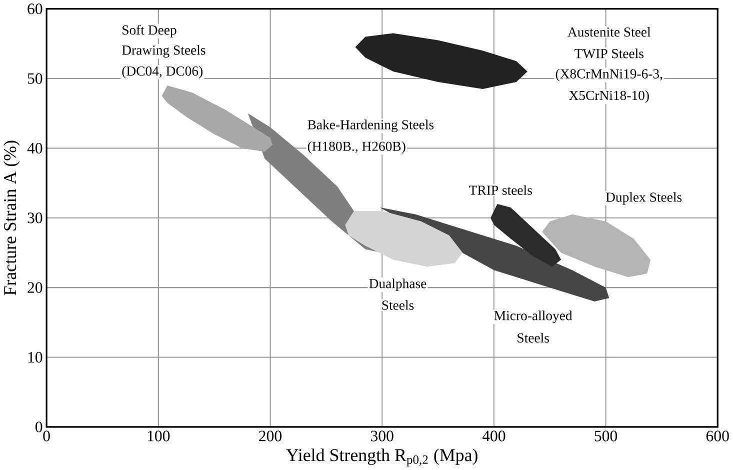 Image resolution: width=733 pixels, height=470 pixels. Describe the element at coordinates (717, 436) in the screenshot. I see `x-tick-label: 600` at that location.